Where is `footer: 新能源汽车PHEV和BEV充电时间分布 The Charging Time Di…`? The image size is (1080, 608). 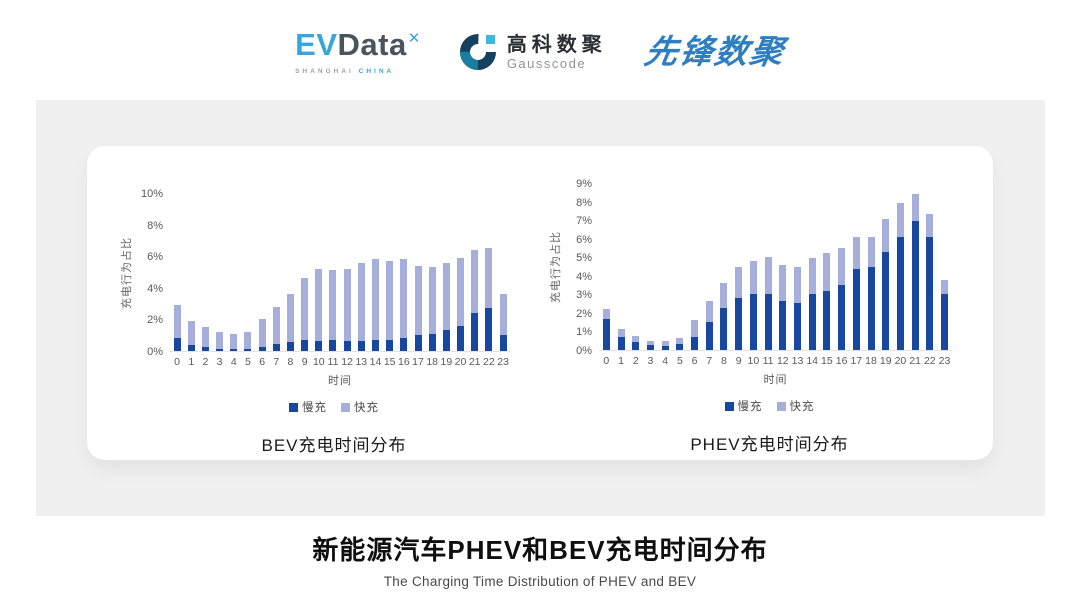
footer: 新能源汽车PHEV和BEV充电时间分布 The Charging Time Di… is located at coordinates (540, 559).